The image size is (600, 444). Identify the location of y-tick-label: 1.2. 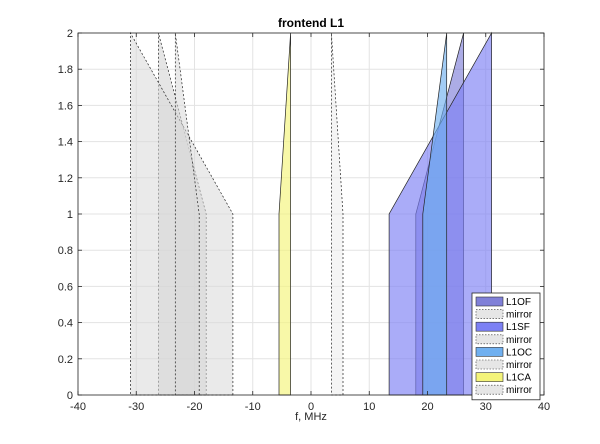
(65, 179).